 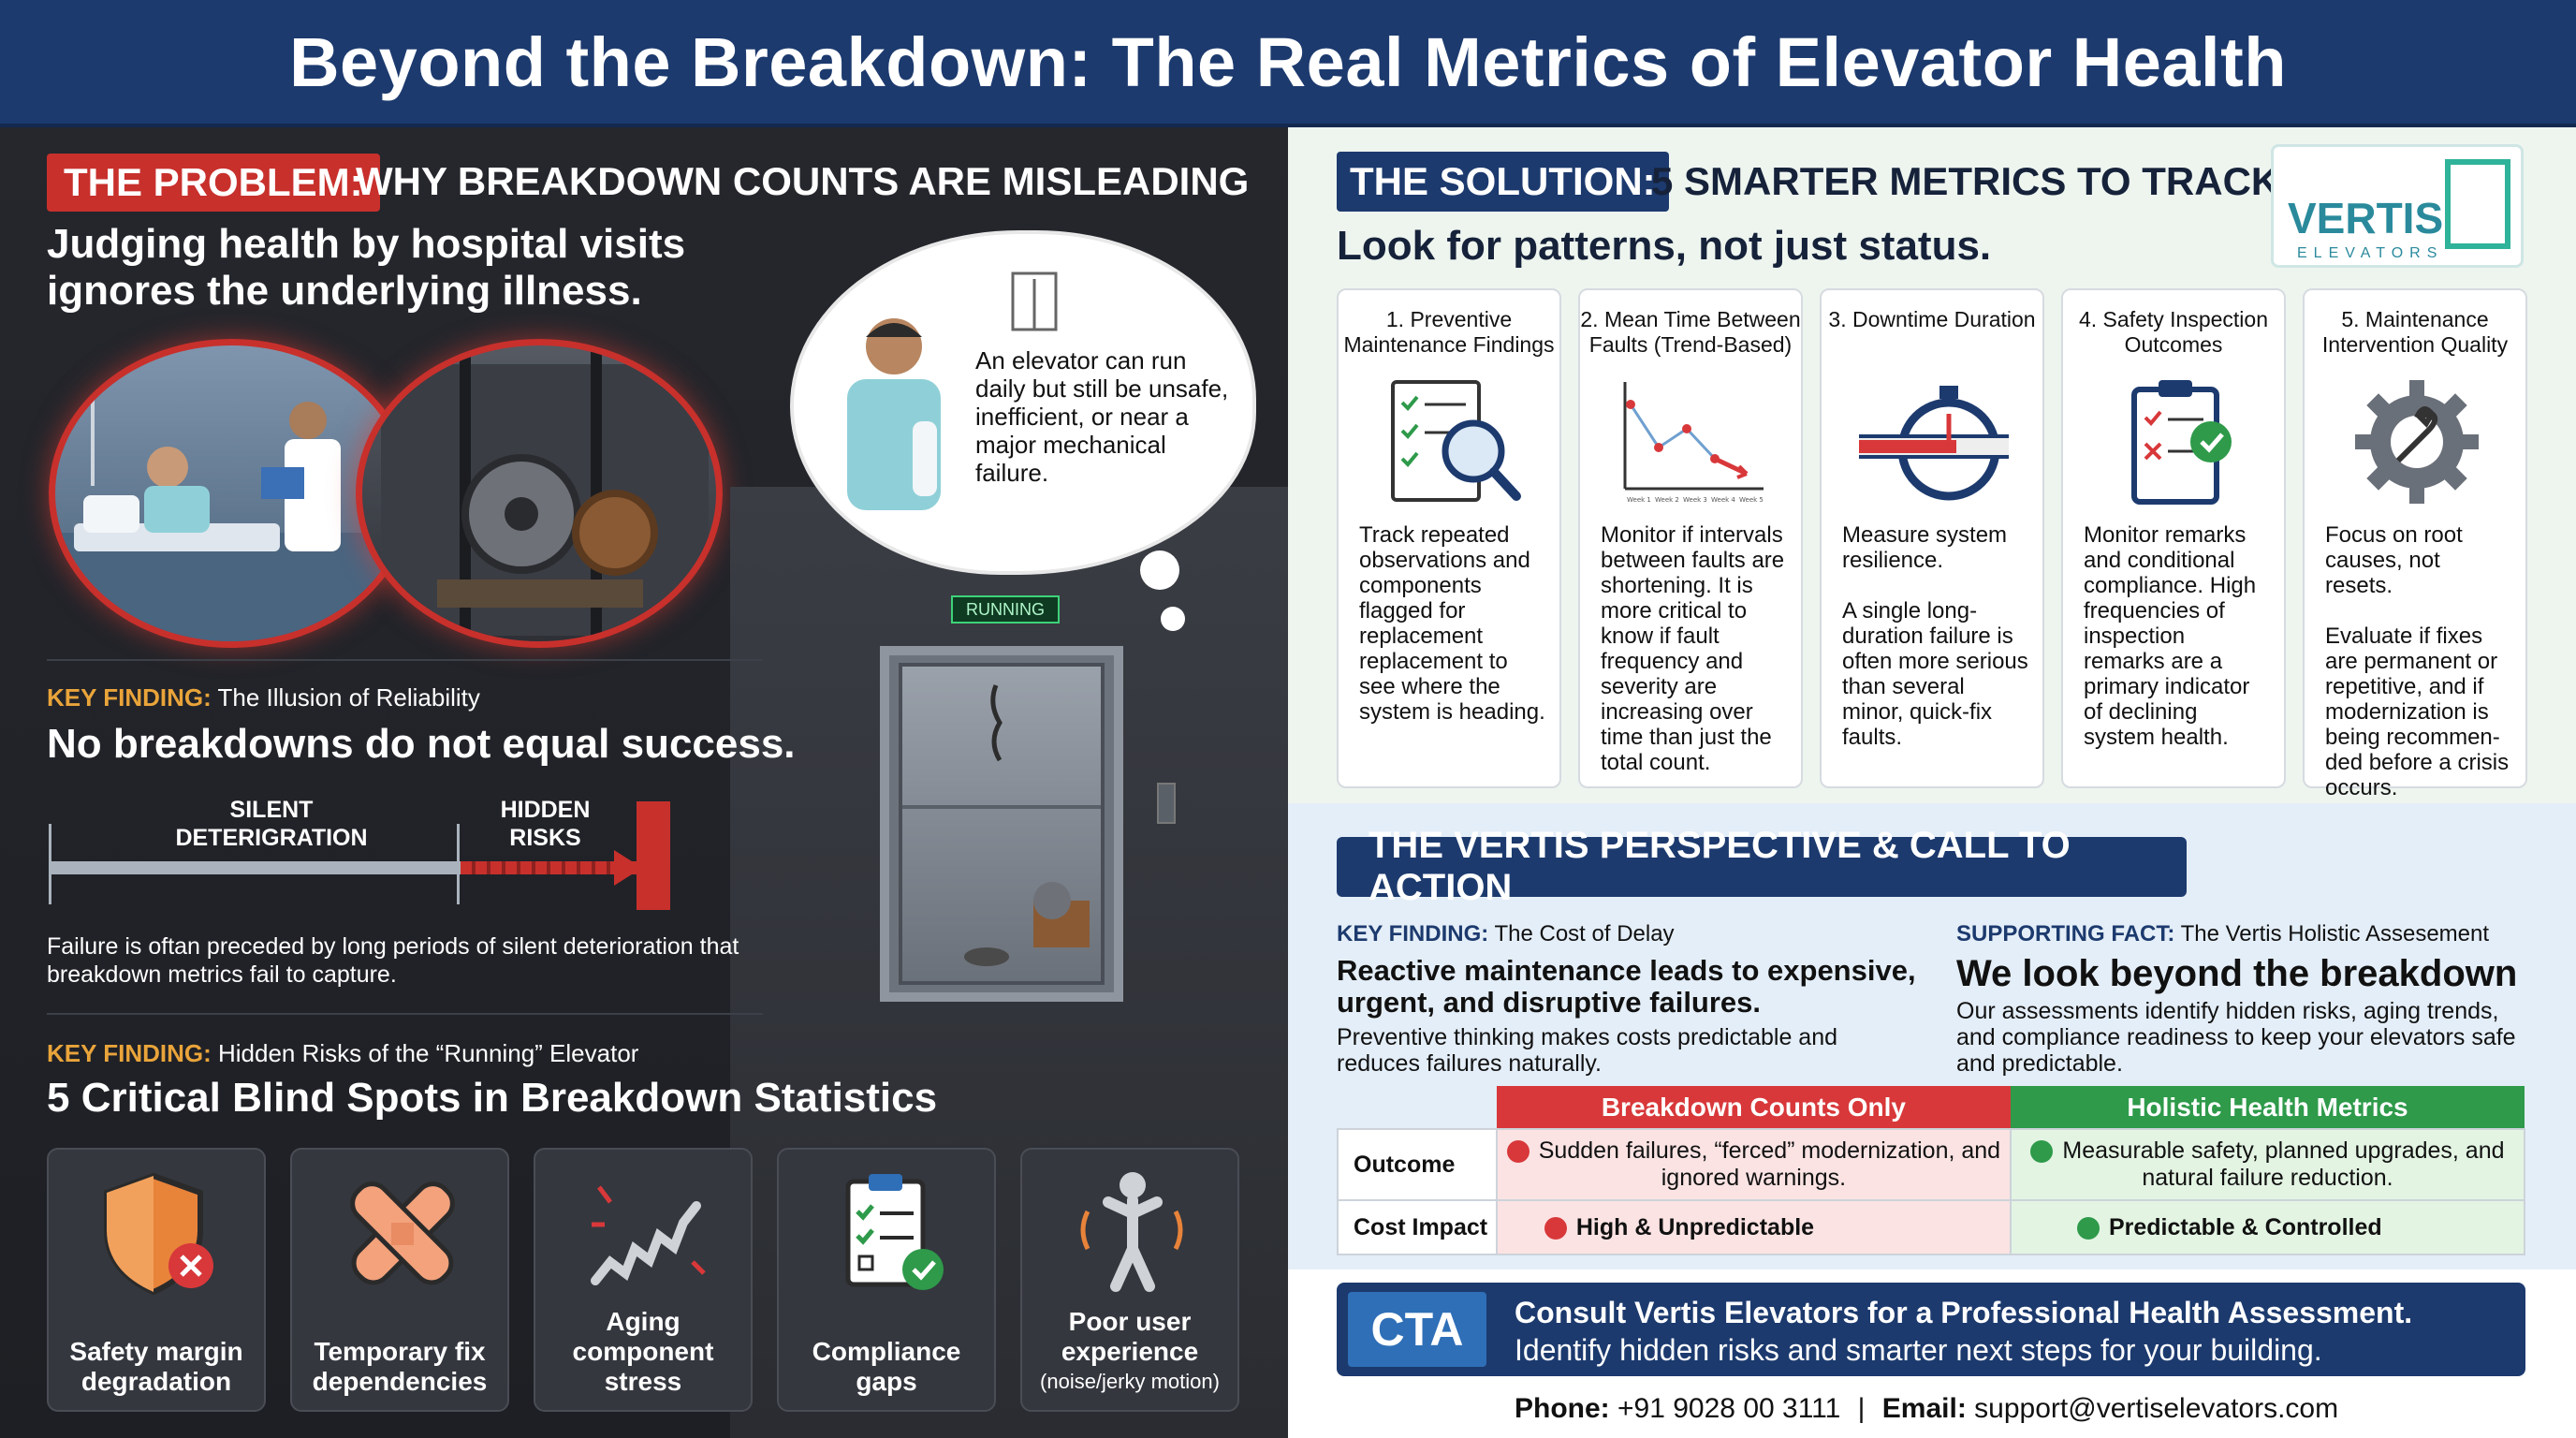 I want to click on metric-title: 1. Preventive Maintenance Findings, so click(x=1449, y=332).